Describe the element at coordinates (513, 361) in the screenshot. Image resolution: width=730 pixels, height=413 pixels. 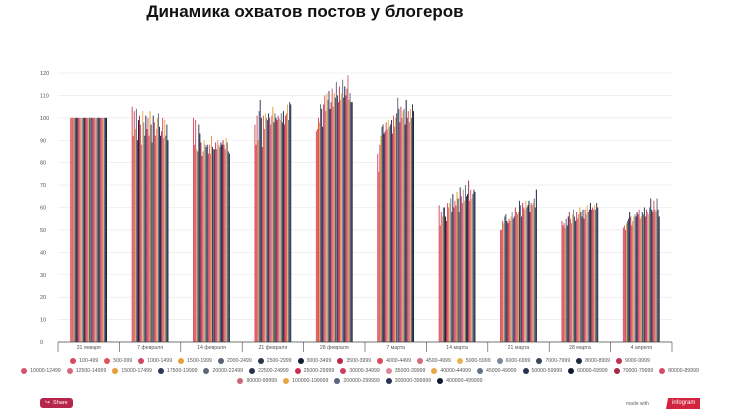
I see `legend-item: 6000-6999` at that location.